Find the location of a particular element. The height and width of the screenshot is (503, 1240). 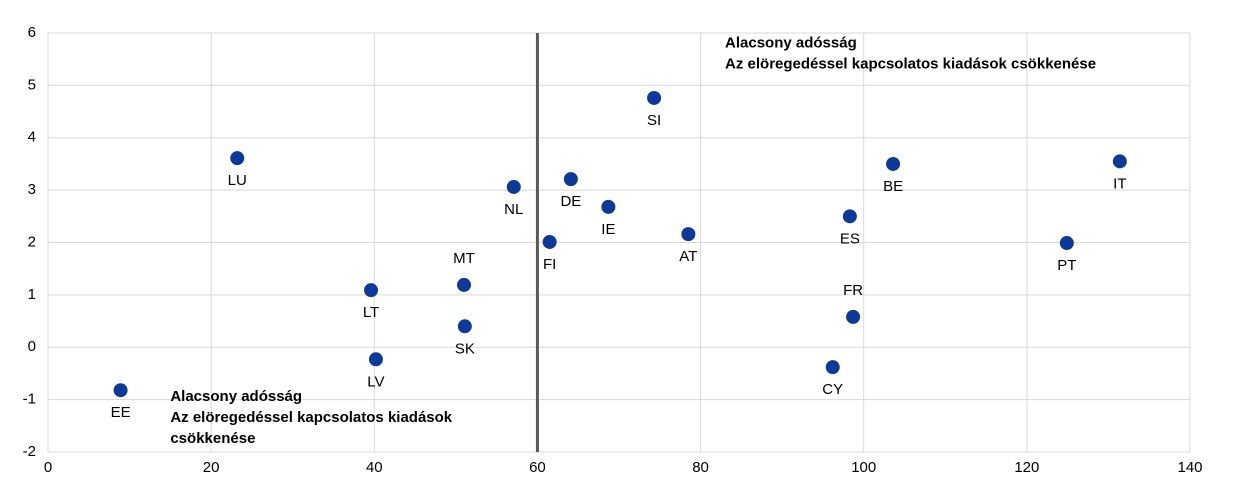

y-tick-label: 2 is located at coordinates (32, 241).